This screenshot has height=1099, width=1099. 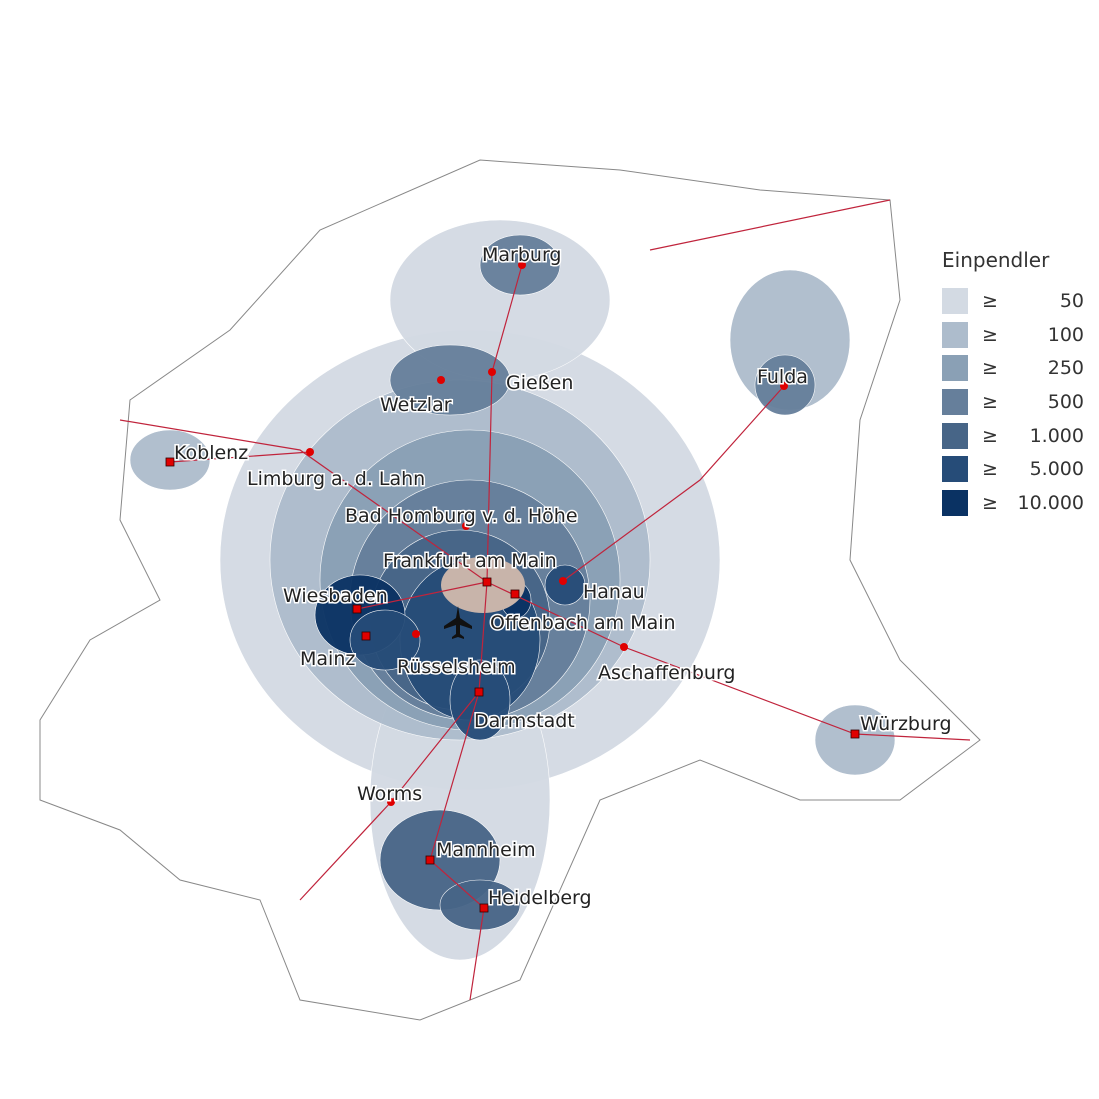 I want to click on city-label: Darmstadt, so click(x=524, y=721).